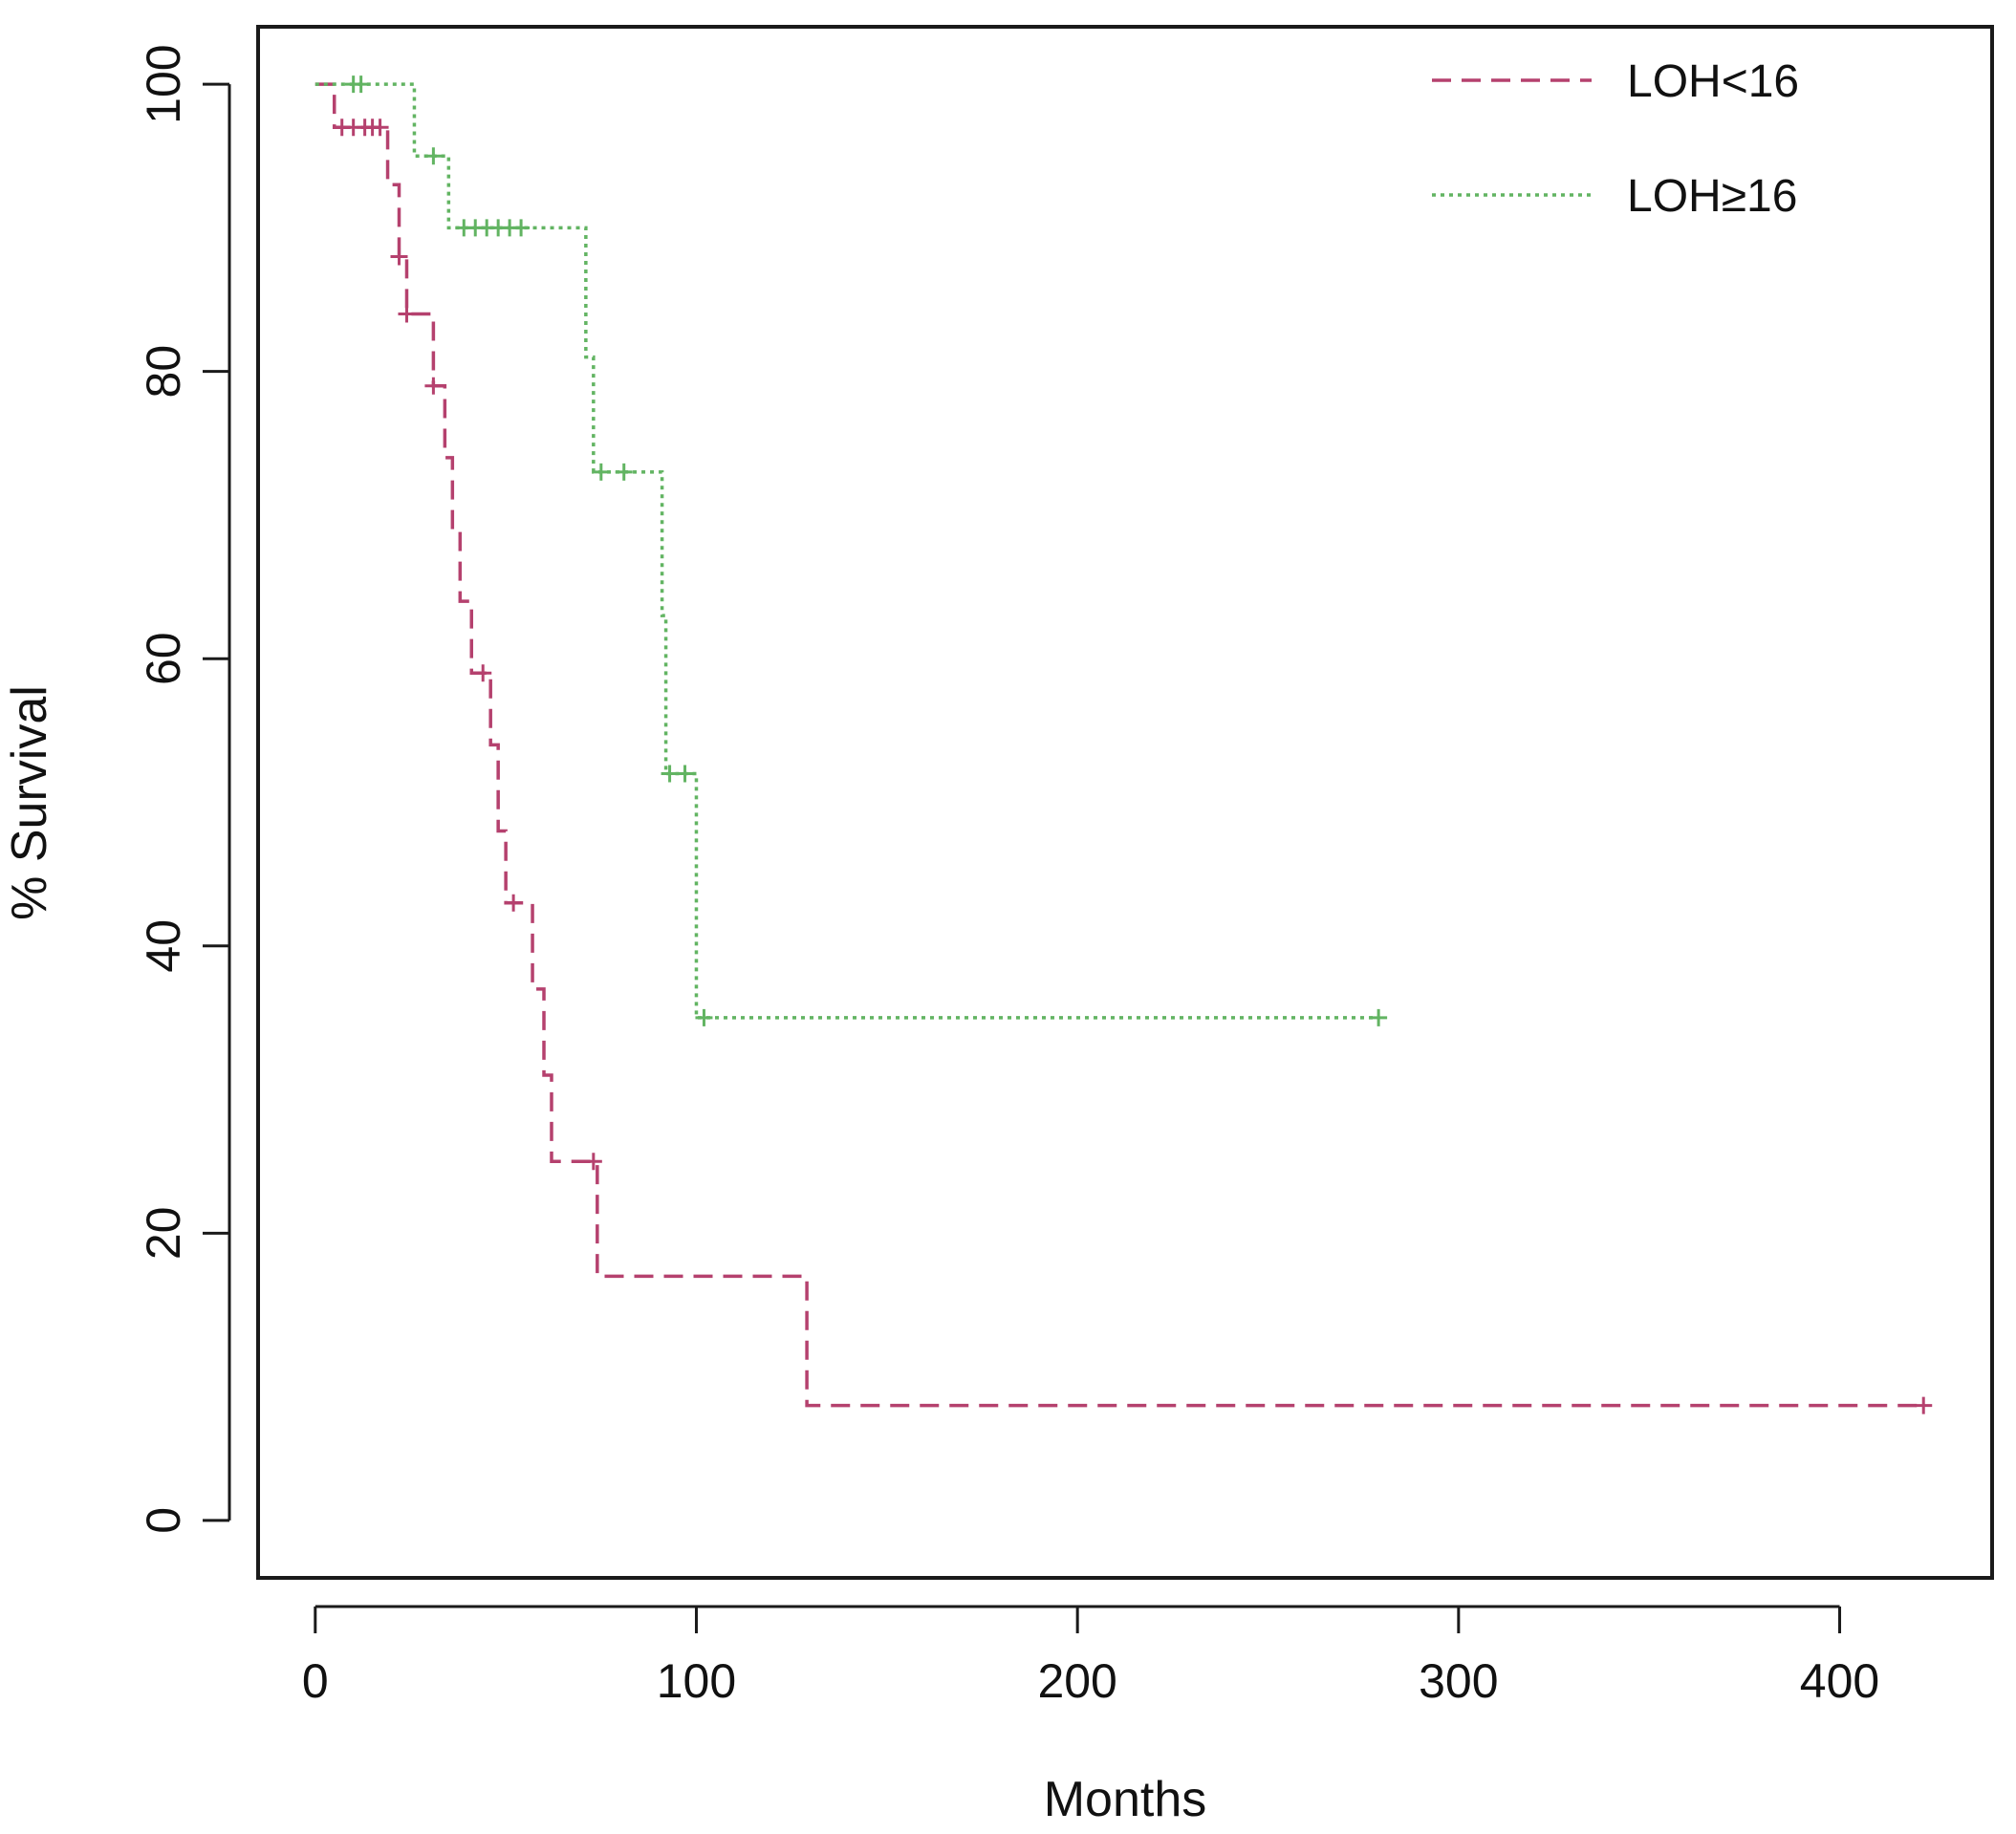 This screenshot has height=1834, width=2016. I want to click on y-tick-label: 0, so click(163, 1520).